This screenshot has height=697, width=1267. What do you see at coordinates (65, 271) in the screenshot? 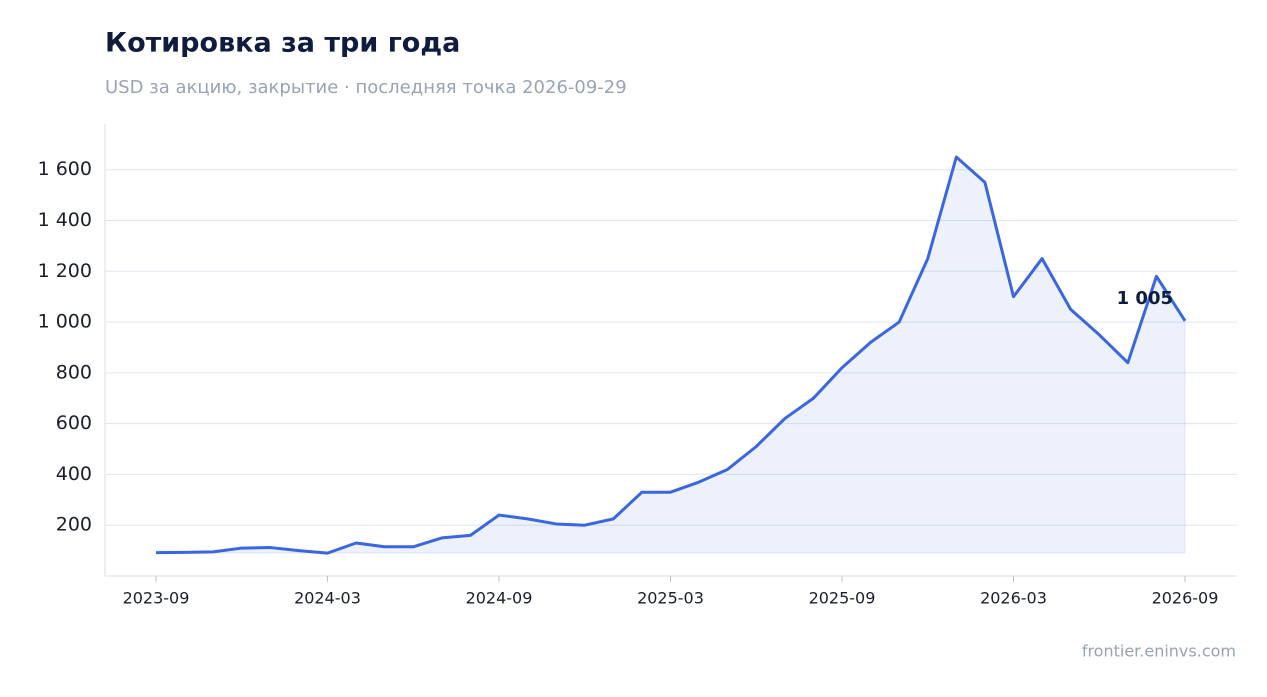
I see `y-tick-label: 1 200` at bounding box center [65, 271].